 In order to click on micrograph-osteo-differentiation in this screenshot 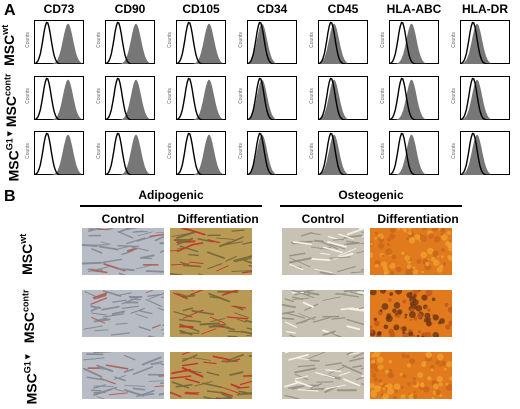, I will do `click(411, 313)`.